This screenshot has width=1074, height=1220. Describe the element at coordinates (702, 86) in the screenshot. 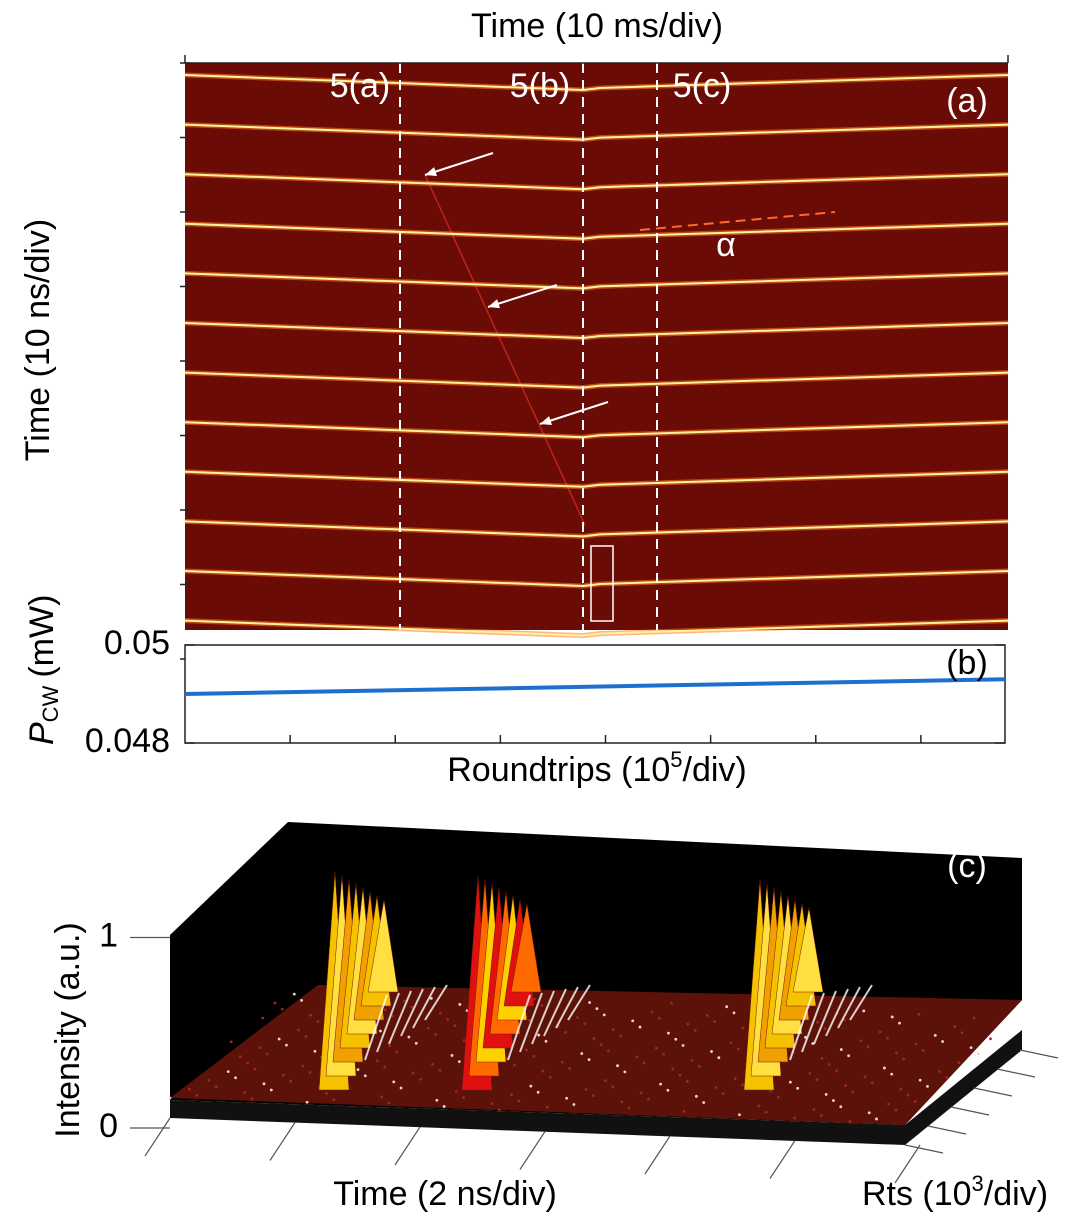

I see `annotation: 5(c)` at that location.